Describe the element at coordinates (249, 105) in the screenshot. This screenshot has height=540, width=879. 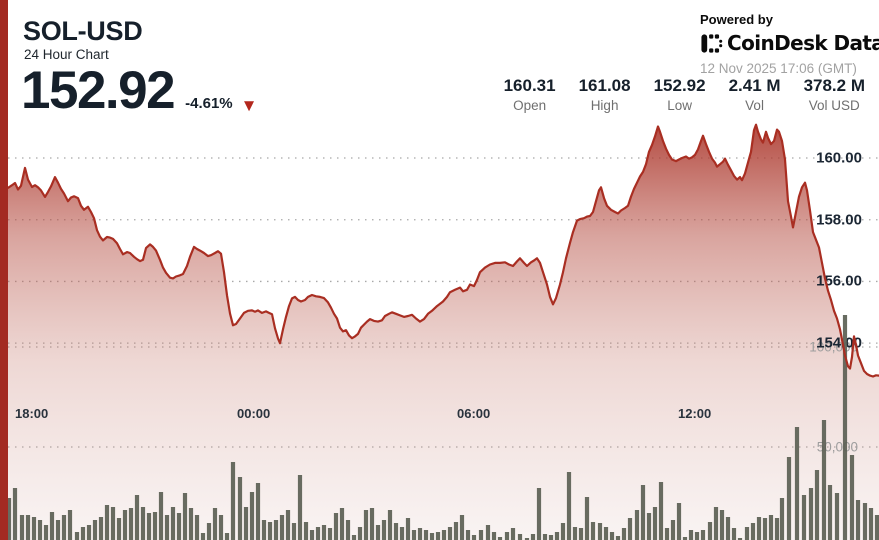
I see `down-arrow-icon: ▼` at that location.